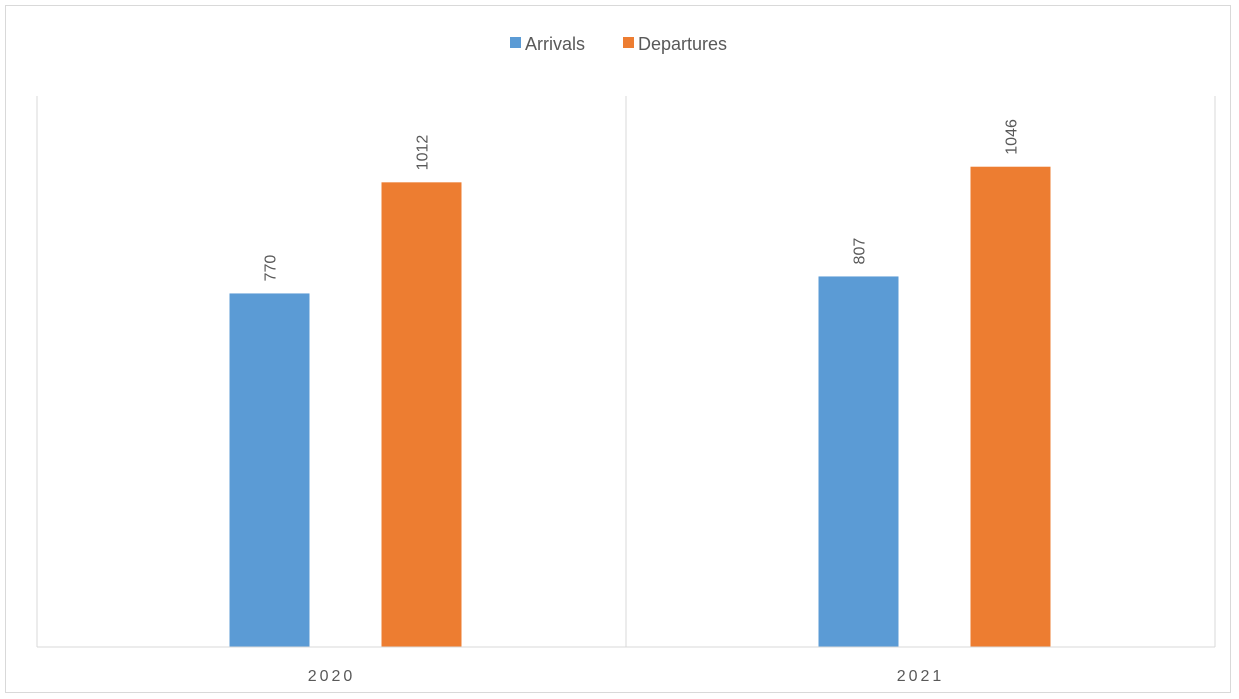  I want to click on x-axis: 2020 2021, so click(626, 665).